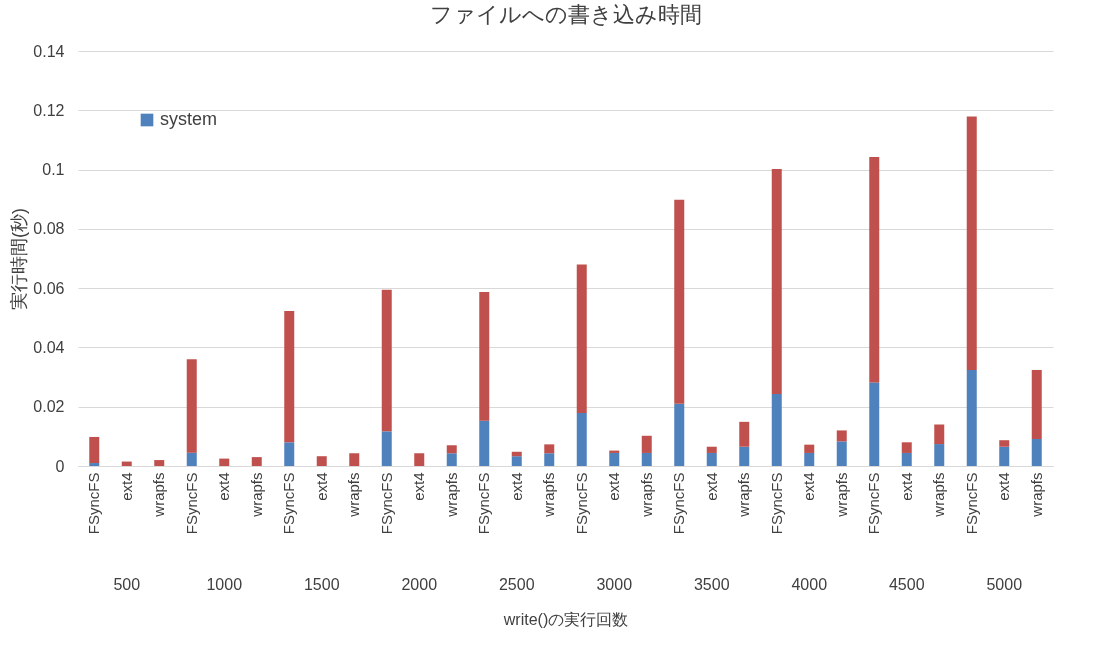 This screenshot has width=1099, height=648. What do you see at coordinates (49, 288) in the screenshot?
I see `y-tick-label: 0.06` at bounding box center [49, 288].